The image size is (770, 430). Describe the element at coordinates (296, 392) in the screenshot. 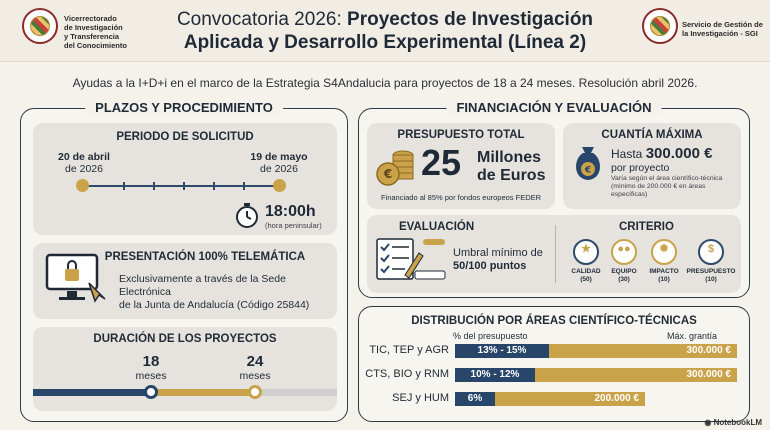

I see `duracion-bar-rest` at that location.